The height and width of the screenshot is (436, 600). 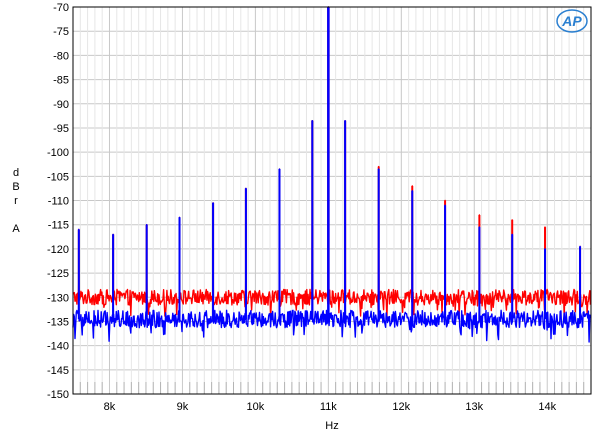 I want to click on y-tick-label: -140, so click(x=58, y=347).